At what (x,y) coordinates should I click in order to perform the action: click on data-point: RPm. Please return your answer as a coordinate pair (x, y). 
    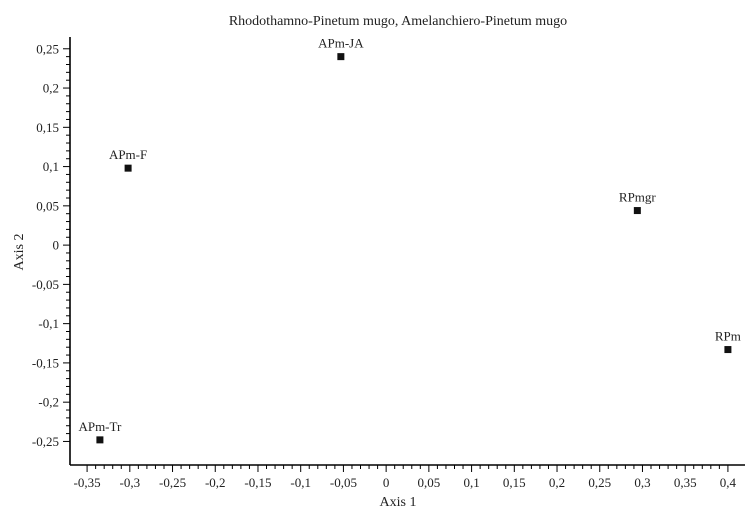
    Looking at the image, I should click on (728, 341).